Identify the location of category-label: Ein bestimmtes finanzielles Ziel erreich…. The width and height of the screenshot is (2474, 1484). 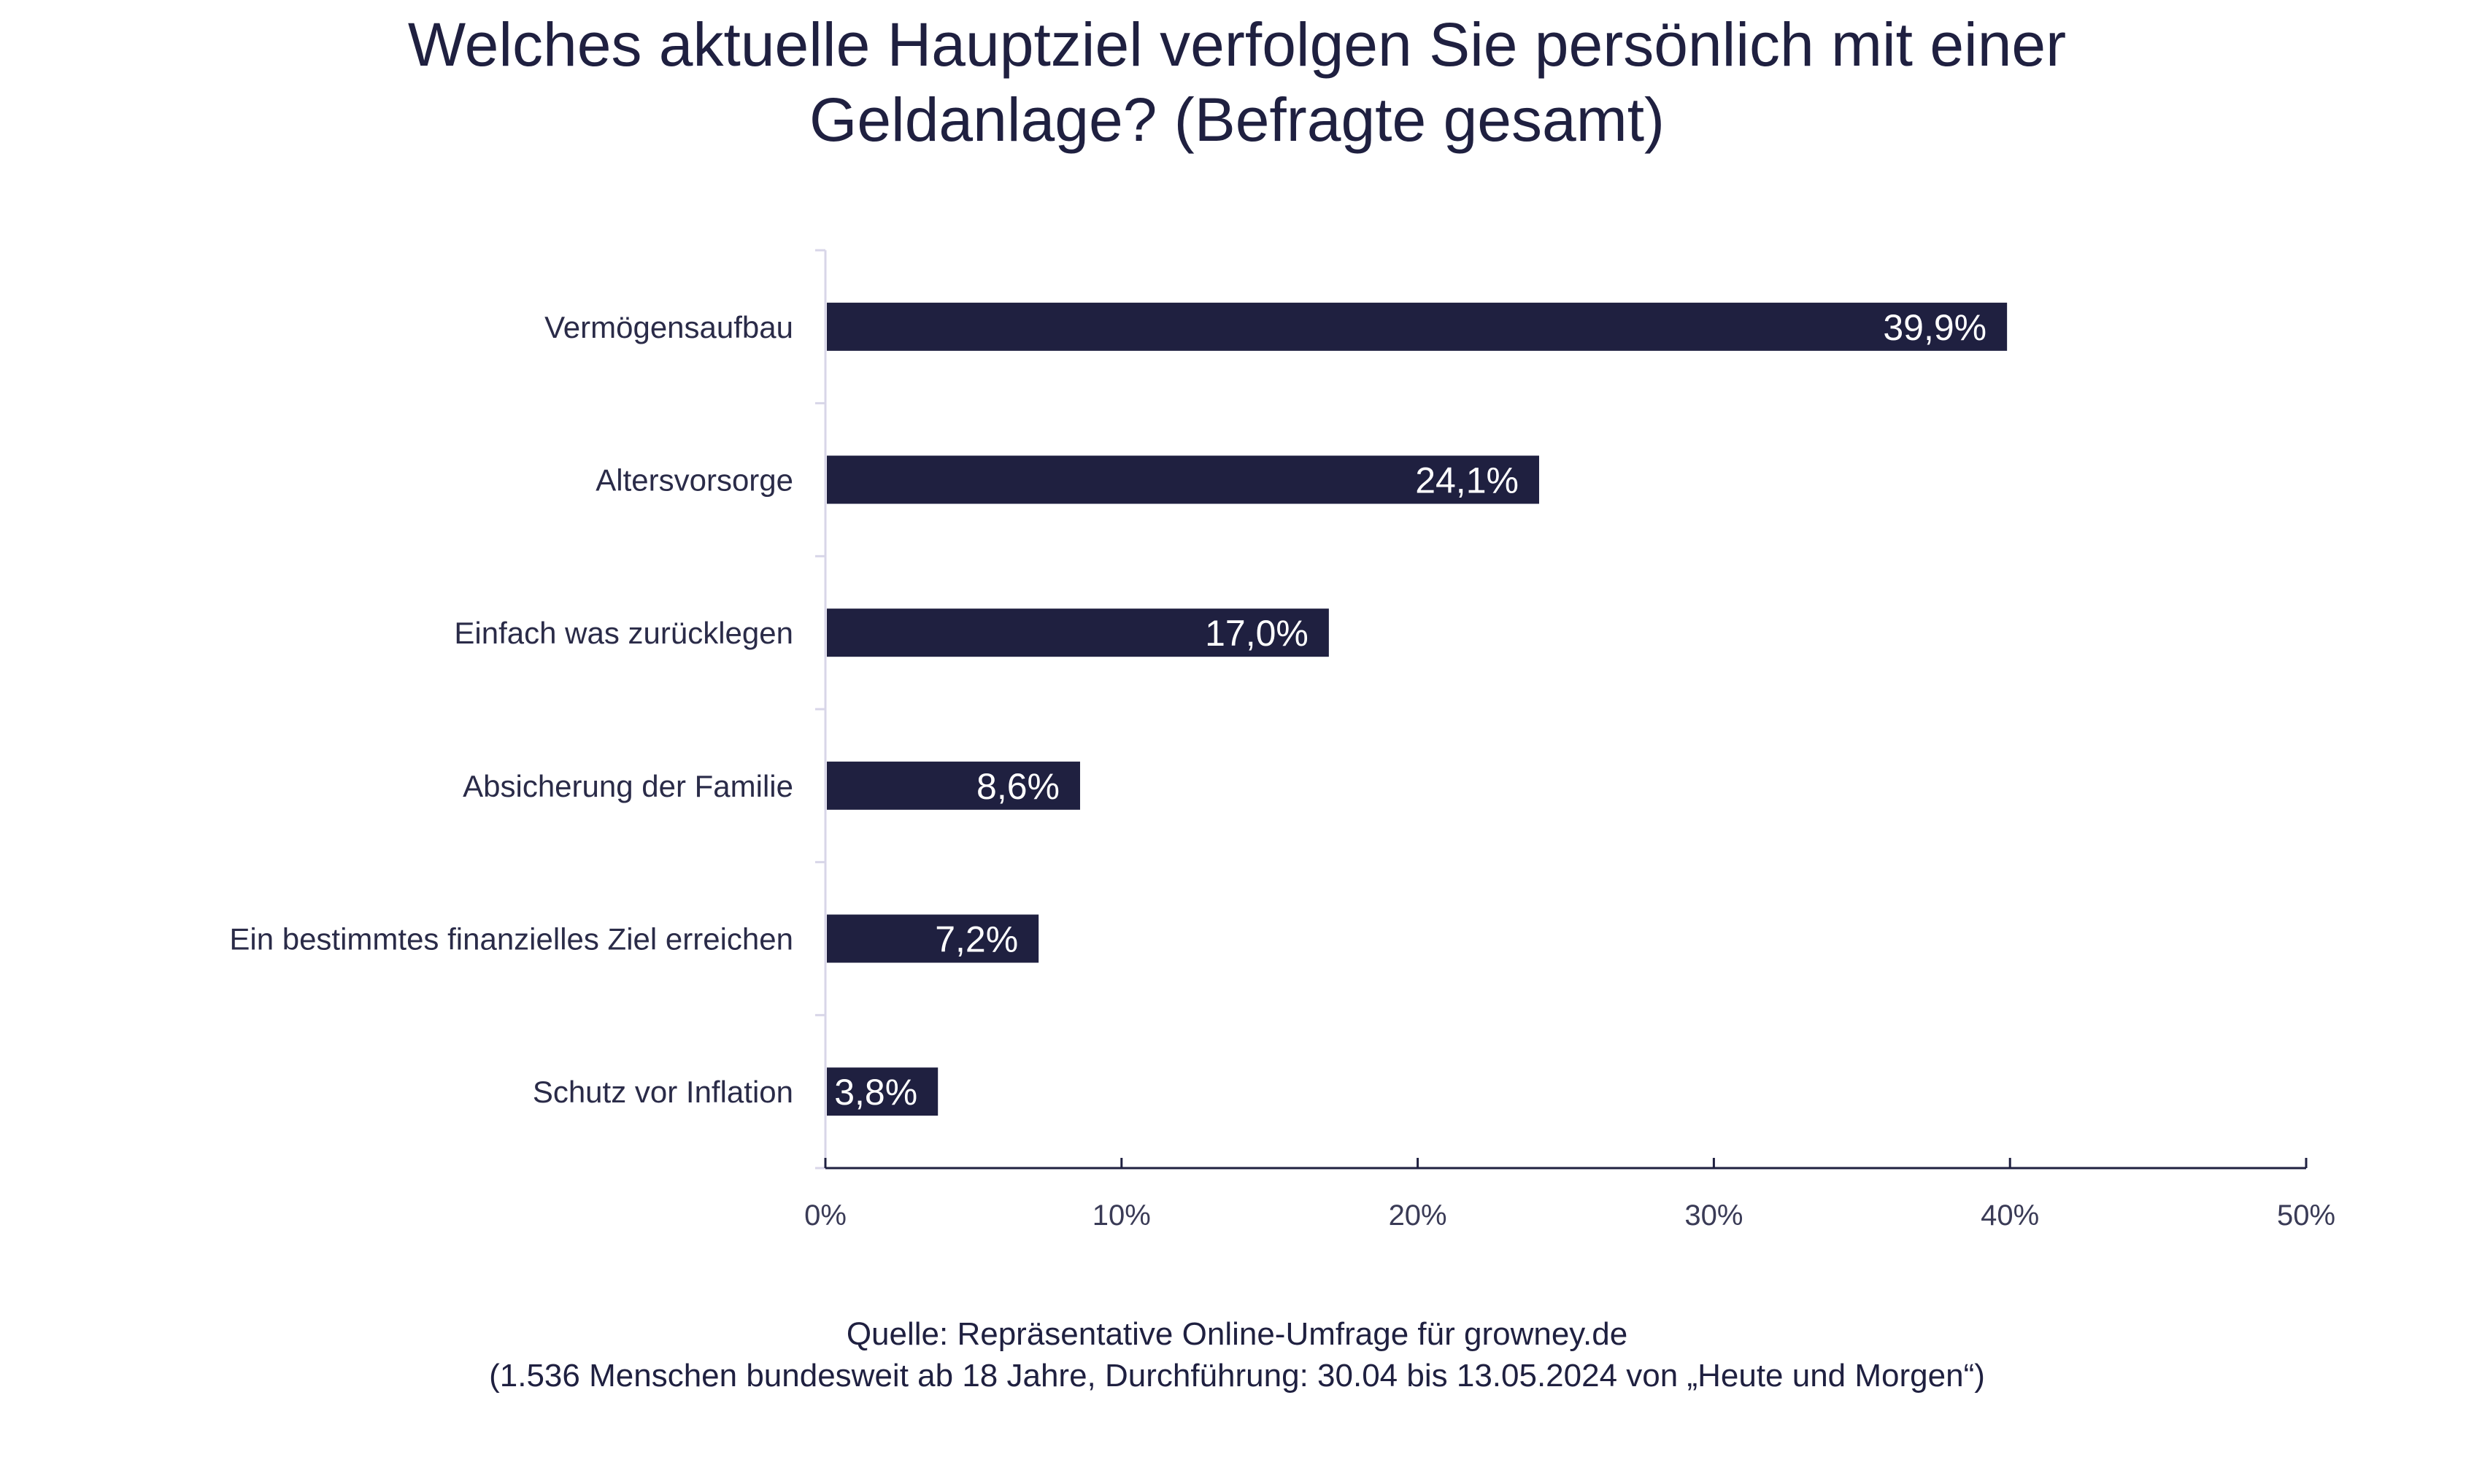
(511, 940).